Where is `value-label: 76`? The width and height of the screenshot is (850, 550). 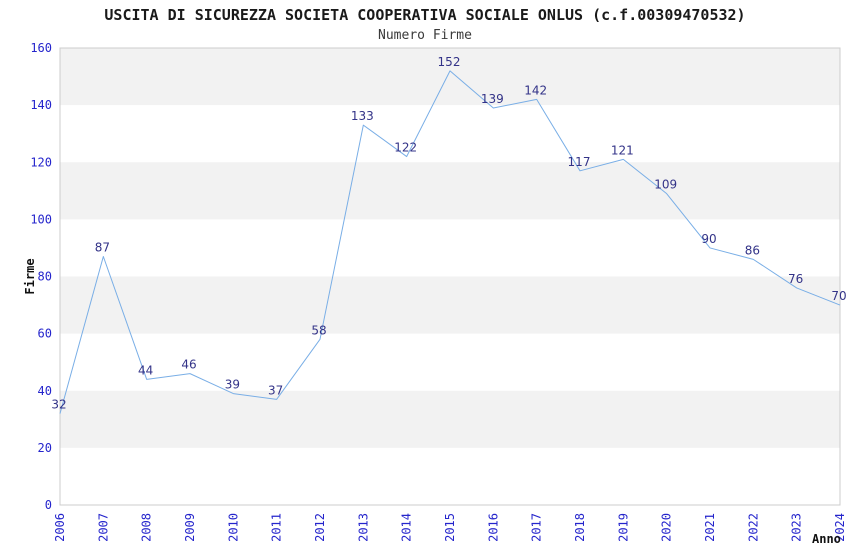 value-label: 76 is located at coordinates (795, 279).